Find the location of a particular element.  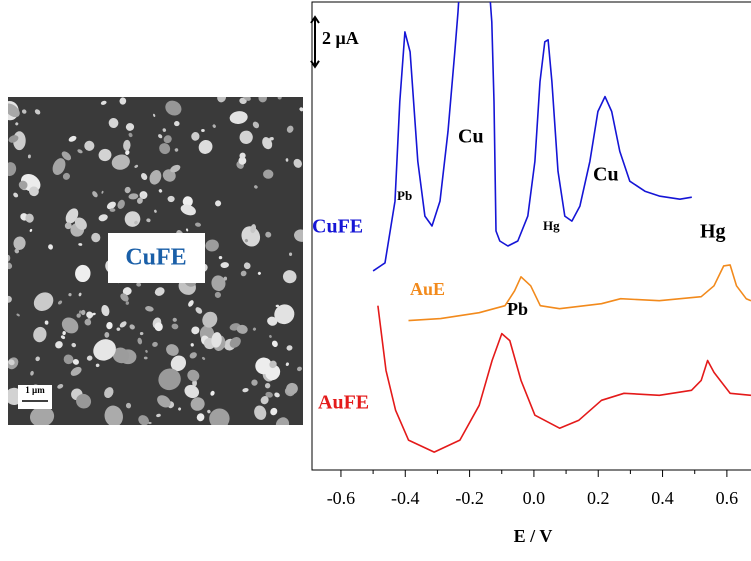

image-scale-label: 1 µm is located at coordinates (35, 390).